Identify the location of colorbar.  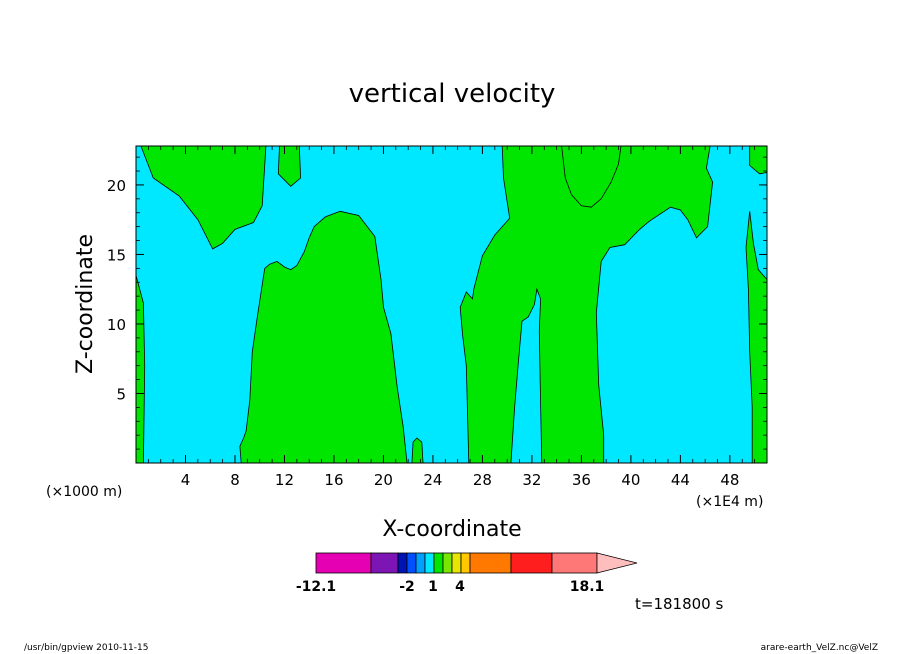
(476, 563).